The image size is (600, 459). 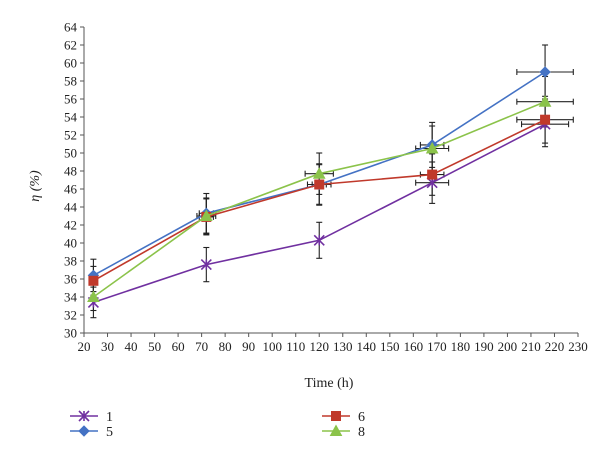 I want to click on legend-label: 8, so click(x=361, y=432).